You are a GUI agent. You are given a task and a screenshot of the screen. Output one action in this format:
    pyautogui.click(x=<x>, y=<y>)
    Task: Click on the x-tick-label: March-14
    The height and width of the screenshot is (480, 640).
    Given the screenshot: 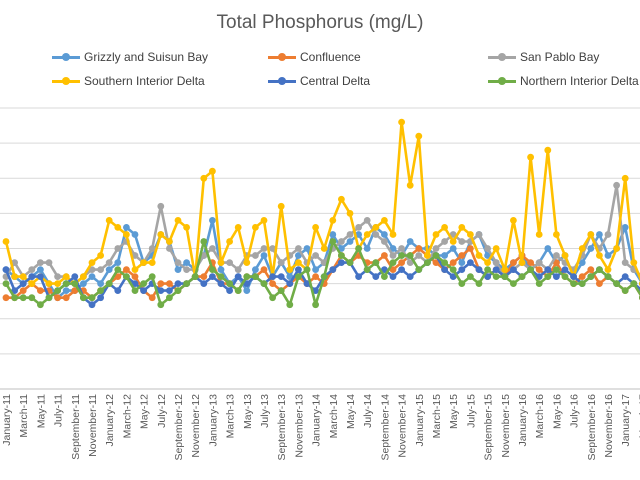 What is the action you would take?
    pyautogui.click(x=334, y=416)
    